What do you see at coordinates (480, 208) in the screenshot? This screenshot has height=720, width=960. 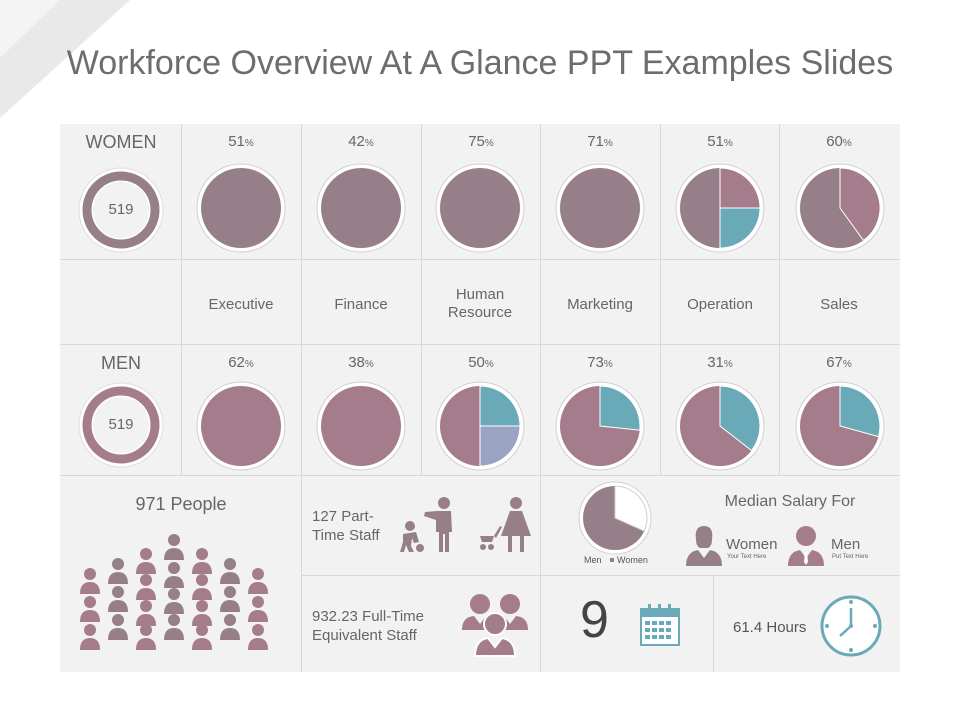 I see `women-pie-human-resource` at bounding box center [480, 208].